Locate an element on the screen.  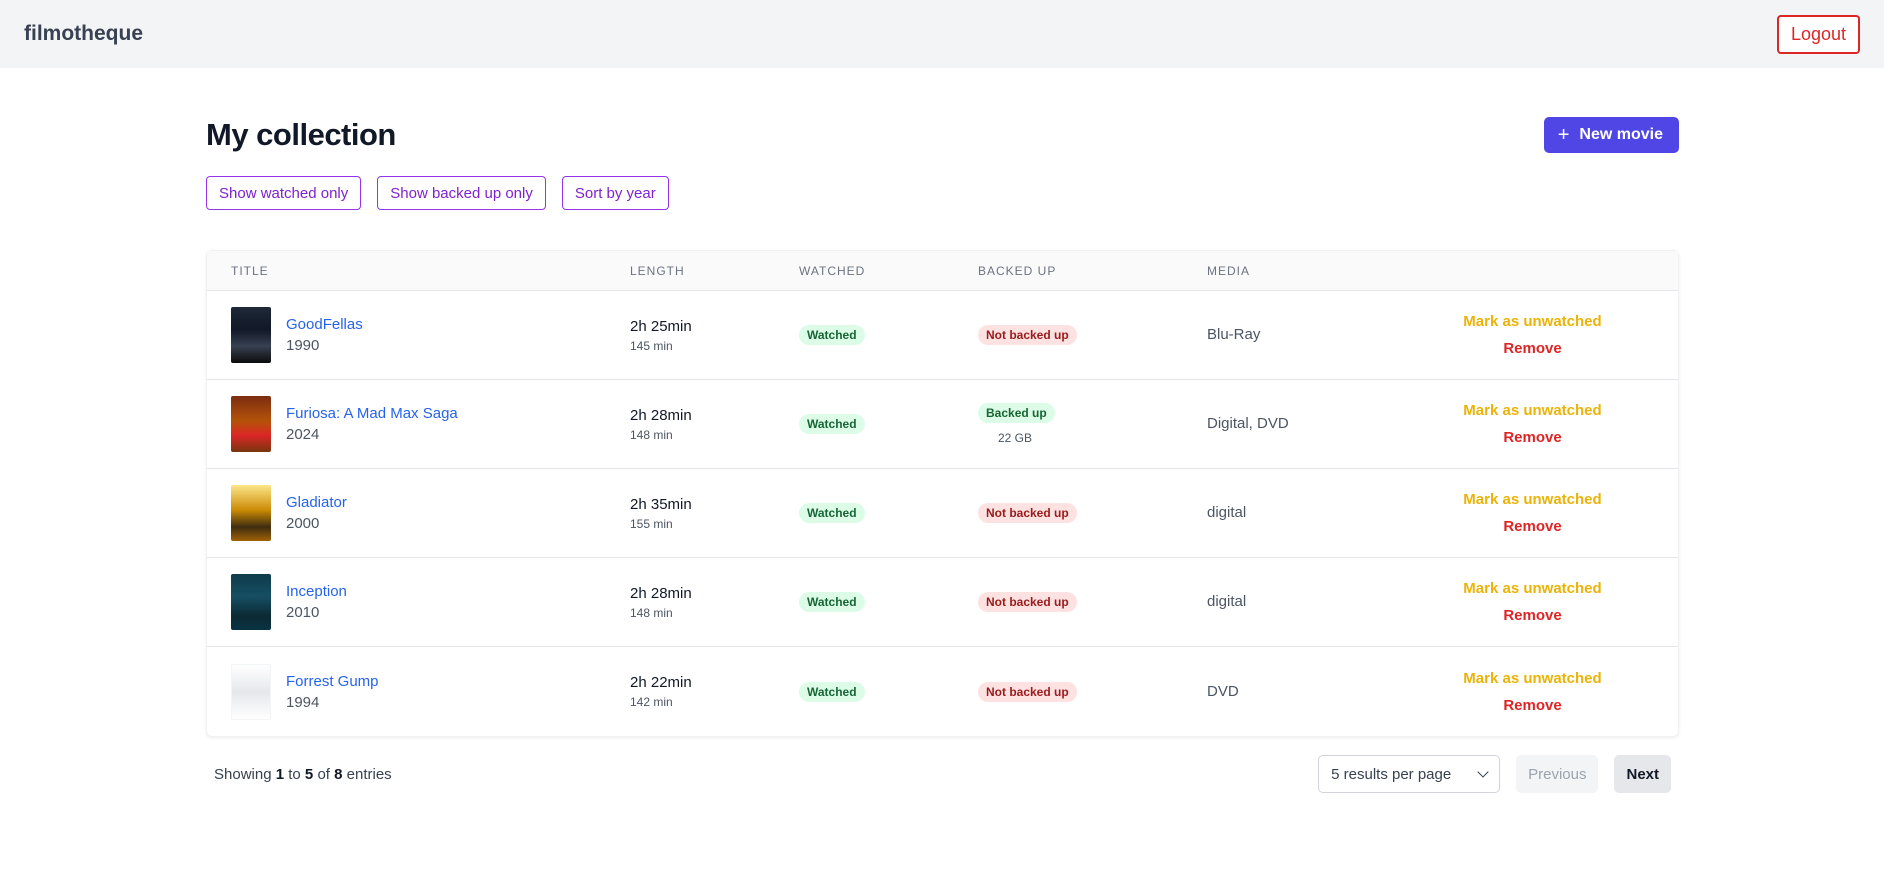
media-text: digital is located at coordinates (1227, 512).